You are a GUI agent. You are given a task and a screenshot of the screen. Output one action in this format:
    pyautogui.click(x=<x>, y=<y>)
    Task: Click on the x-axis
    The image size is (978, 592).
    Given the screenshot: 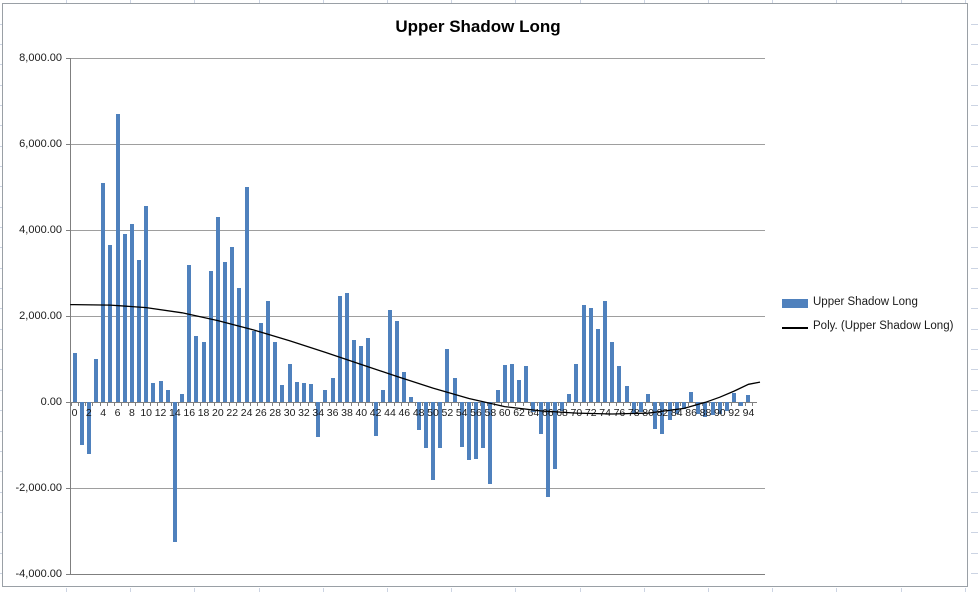 What is the action you would take?
    pyautogui.click(x=413, y=402)
    